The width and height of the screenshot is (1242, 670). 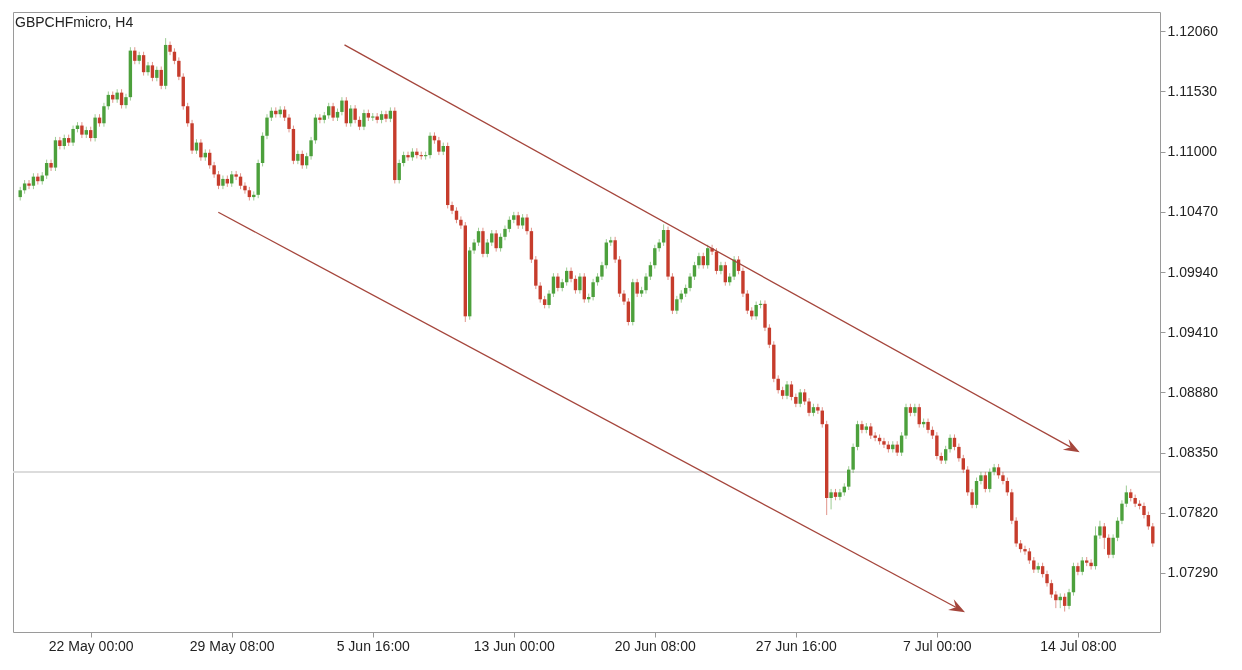 I want to click on x-tick-label: 13 Jun 00:00, so click(x=514, y=645).